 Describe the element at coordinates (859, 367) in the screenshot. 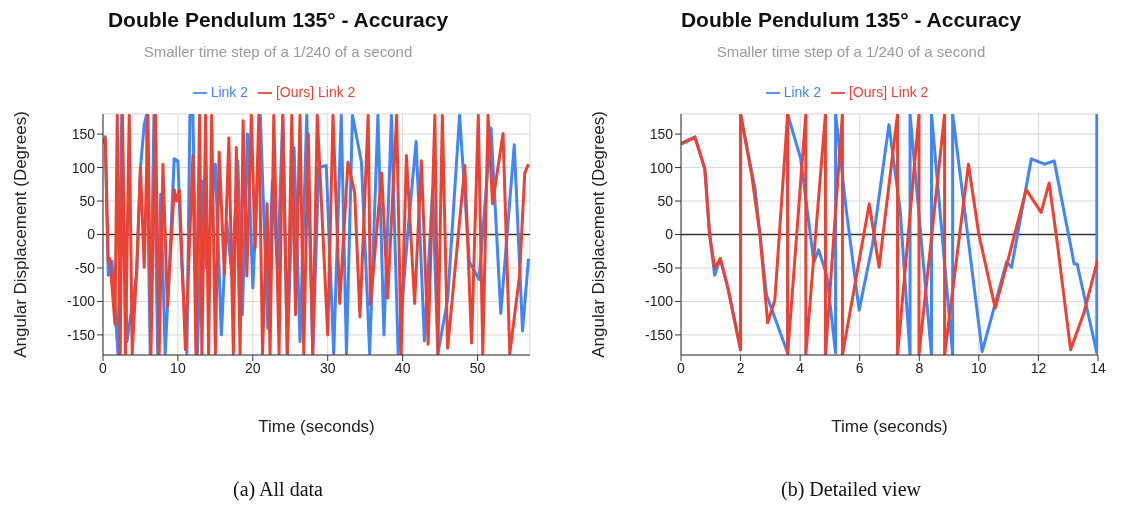

I see `x-tick-label: 6` at that location.